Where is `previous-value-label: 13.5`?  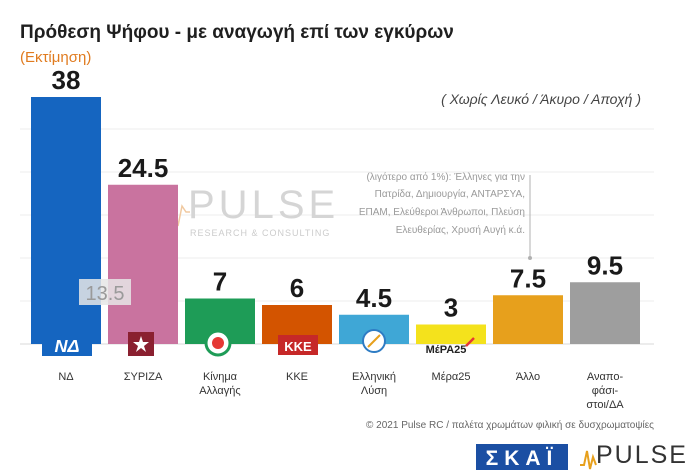
previous-value-label: 13.5 is located at coordinates (105, 294).